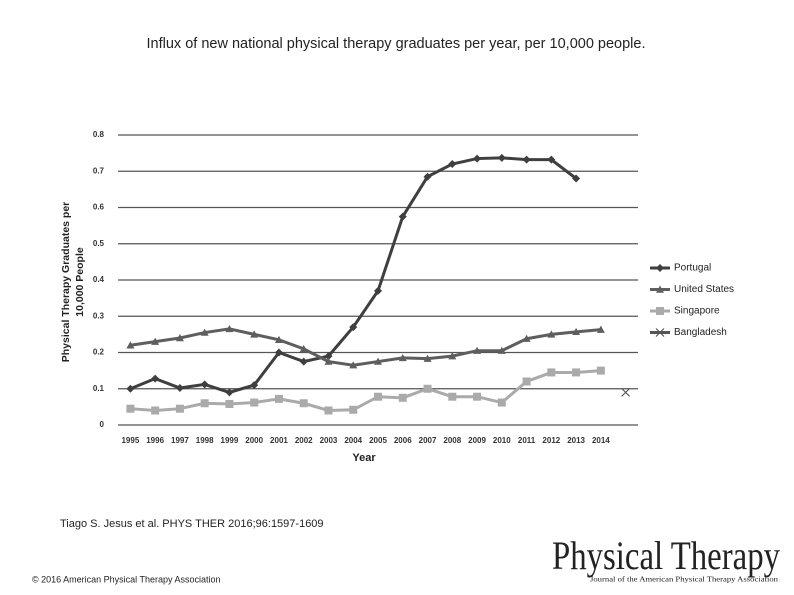 Image resolution: width=794 pixels, height=595 pixels. What do you see at coordinates (551, 440) in the screenshot?
I see `x-tick-label: 2012` at bounding box center [551, 440].